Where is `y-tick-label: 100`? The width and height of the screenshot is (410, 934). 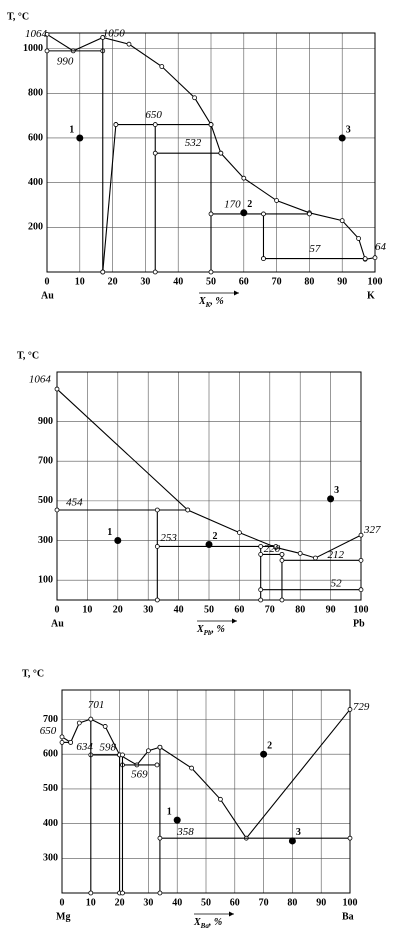
y-tick-label: 100 is located at coordinates (45, 579).